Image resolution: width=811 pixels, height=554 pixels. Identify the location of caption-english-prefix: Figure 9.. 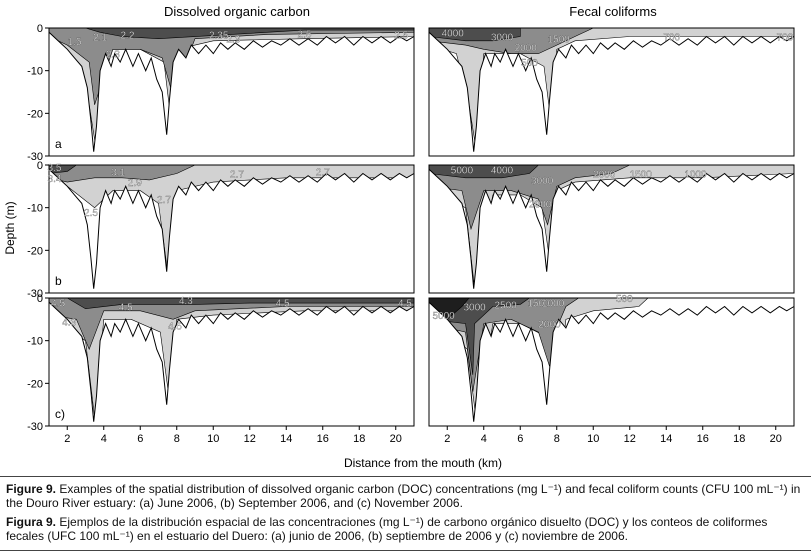
(31, 489).